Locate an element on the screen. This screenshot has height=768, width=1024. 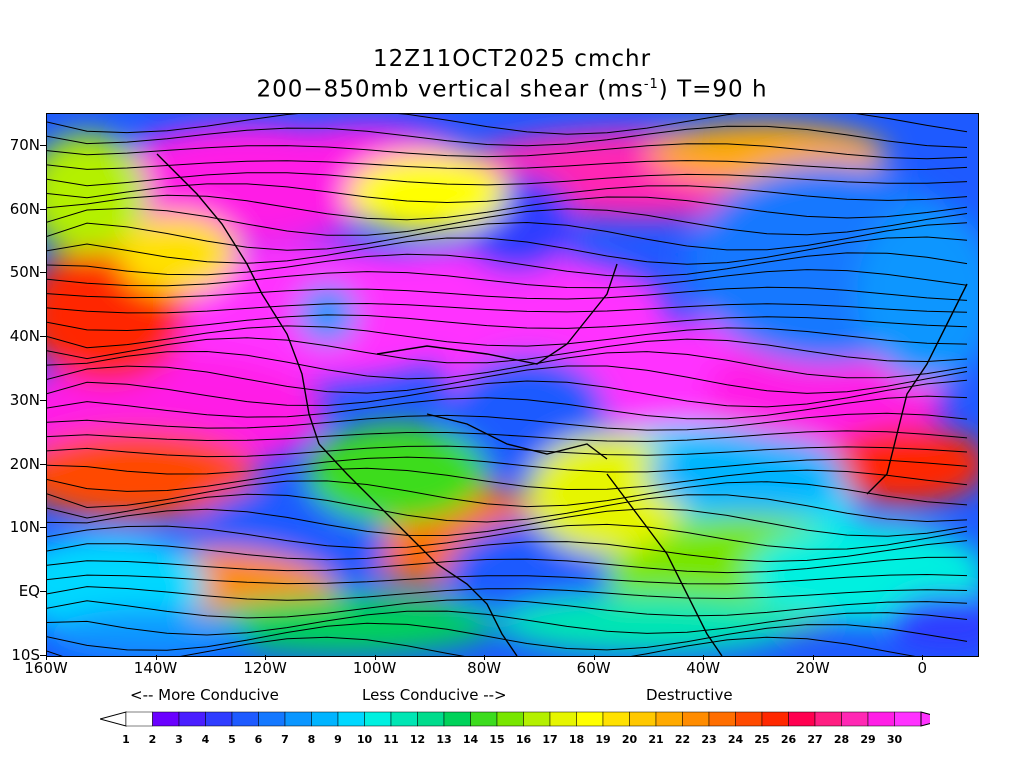
colorbar-tick-label: 3 is located at coordinates (179, 739).